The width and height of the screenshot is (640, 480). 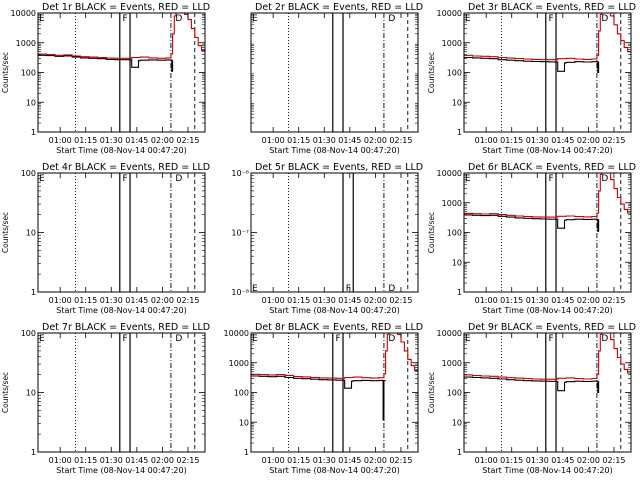 I want to click on y-tick-label: 10⁻⁶, so click(x=240, y=173).